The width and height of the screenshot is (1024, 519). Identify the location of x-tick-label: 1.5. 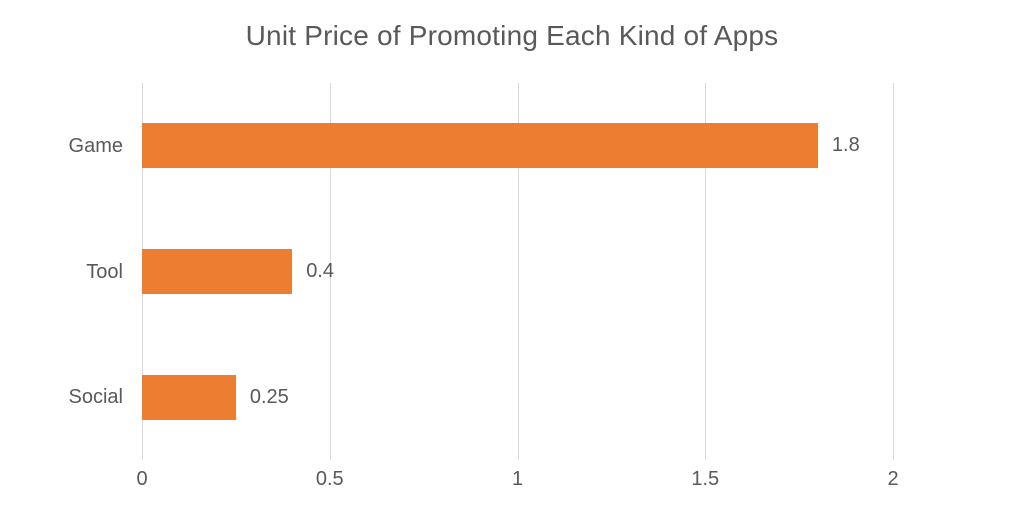
(705, 479).